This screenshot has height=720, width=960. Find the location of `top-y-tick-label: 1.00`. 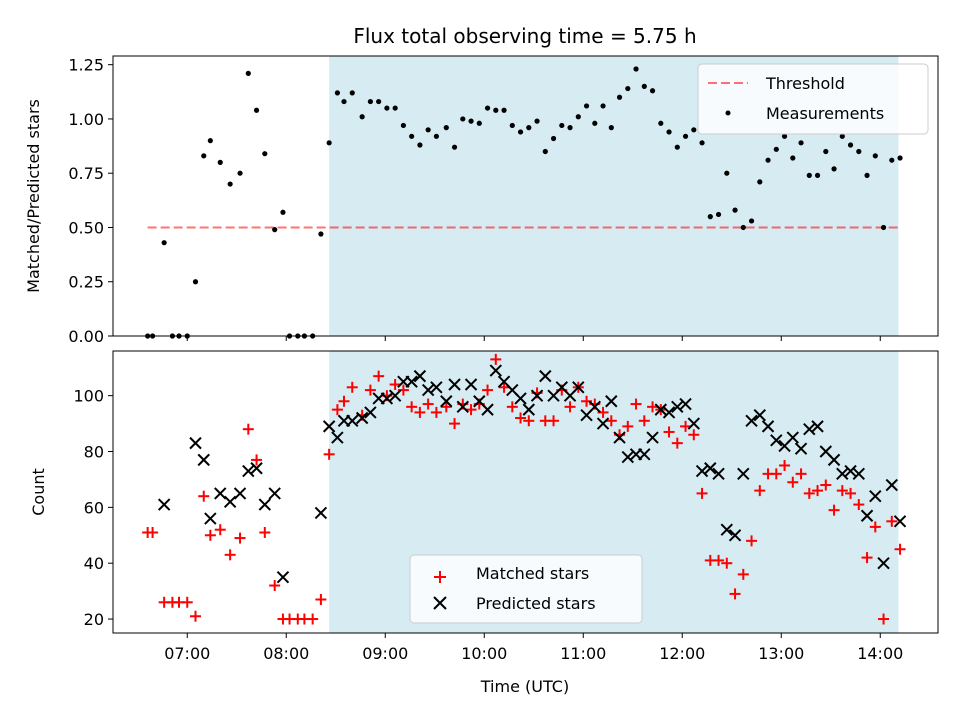

top-y-tick-label: 1.00 is located at coordinates (86, 119).